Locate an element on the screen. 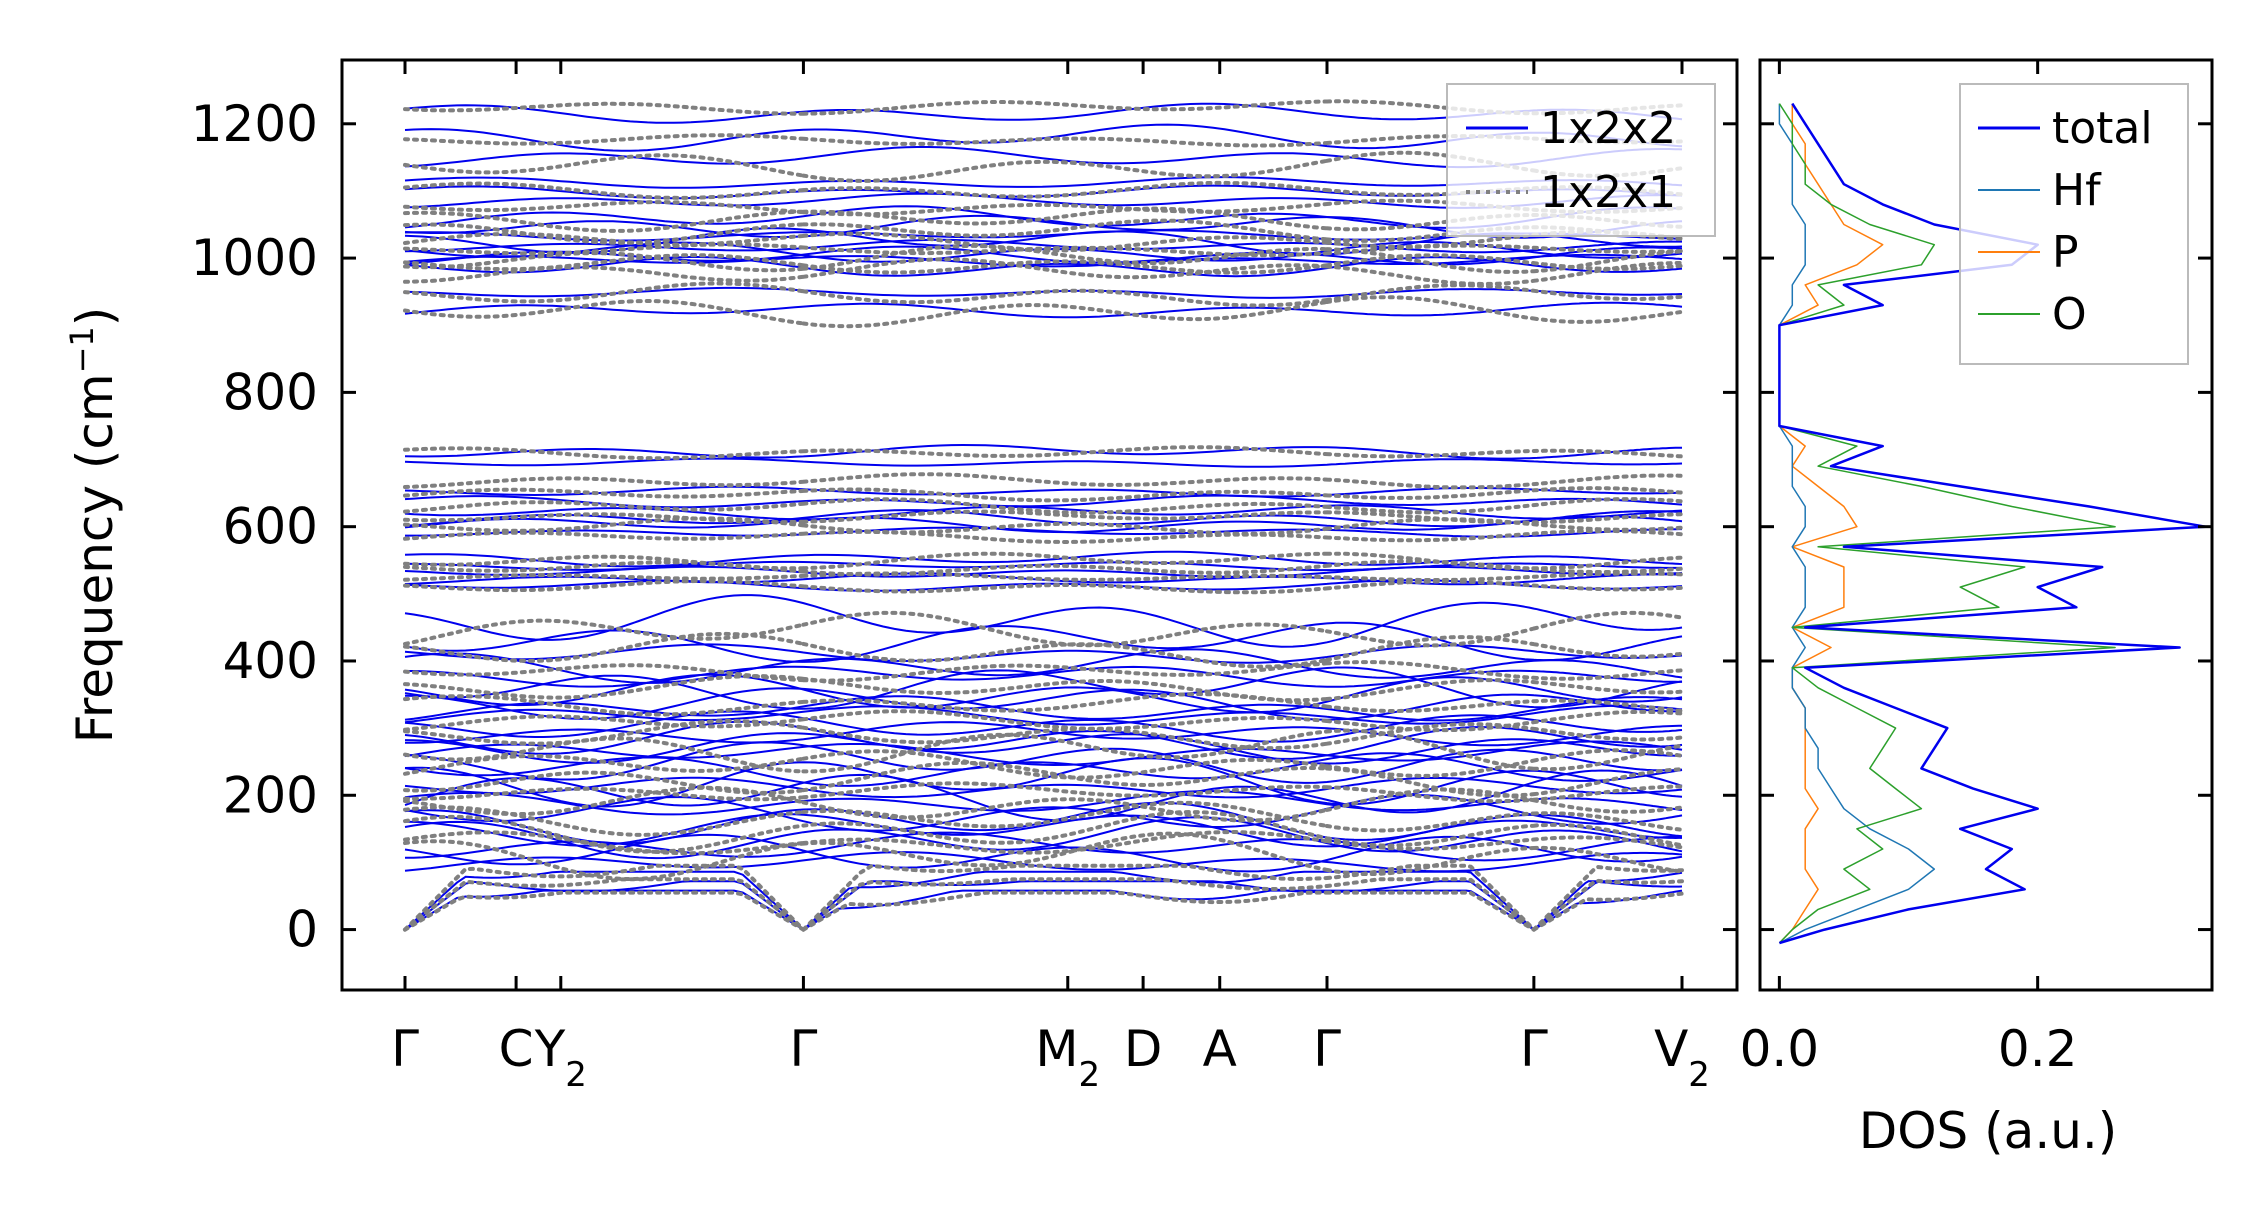 The image size is (2259, 1220). y-tick-label: 1000 is located at coordinates (254, 258).